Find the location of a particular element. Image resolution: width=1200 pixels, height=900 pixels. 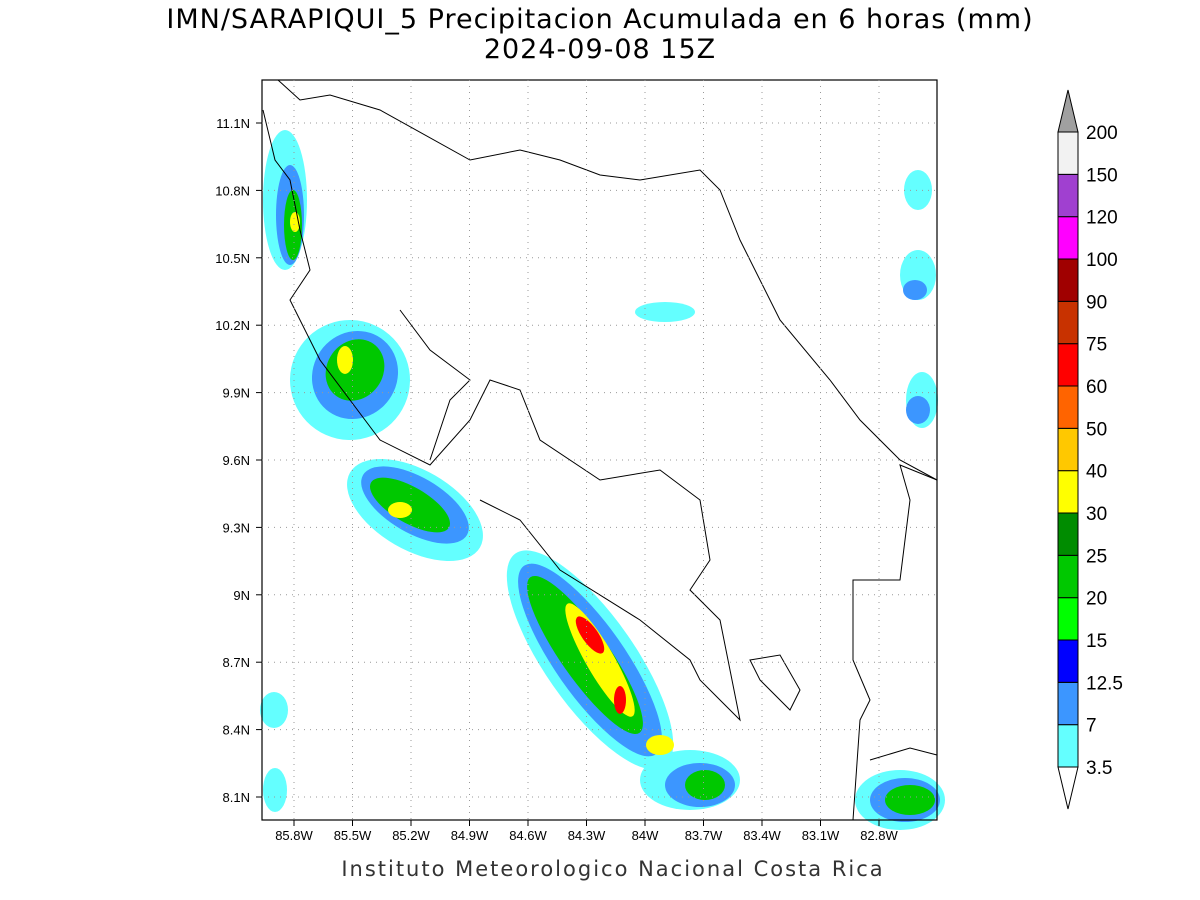

colorbar-label: 3.5 is located at coordinates (1099, 768).